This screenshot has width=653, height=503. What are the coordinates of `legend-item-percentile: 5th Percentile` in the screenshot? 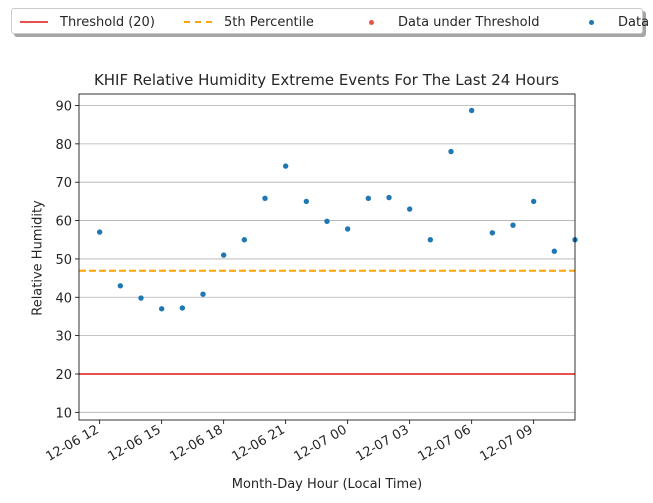 It's located at (249, 22).